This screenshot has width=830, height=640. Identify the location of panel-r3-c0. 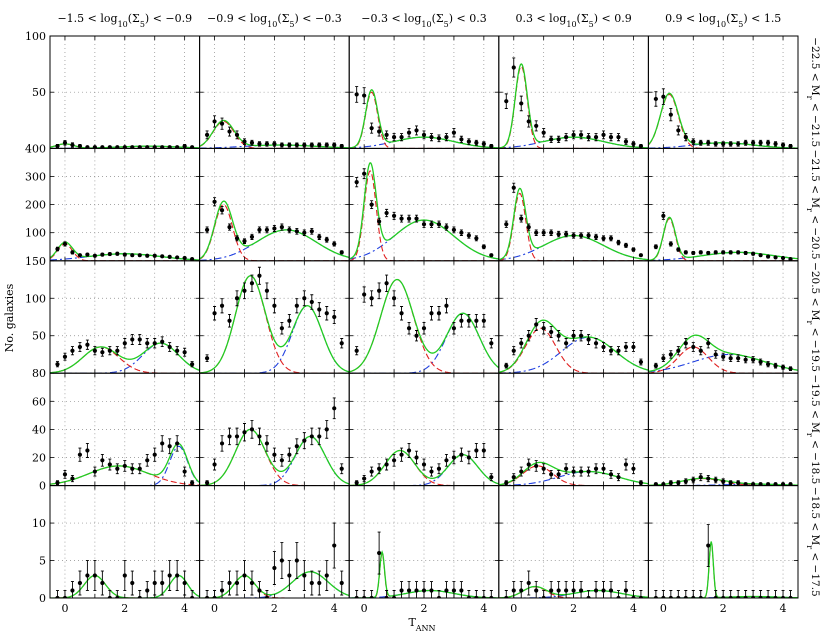
(125, 429).